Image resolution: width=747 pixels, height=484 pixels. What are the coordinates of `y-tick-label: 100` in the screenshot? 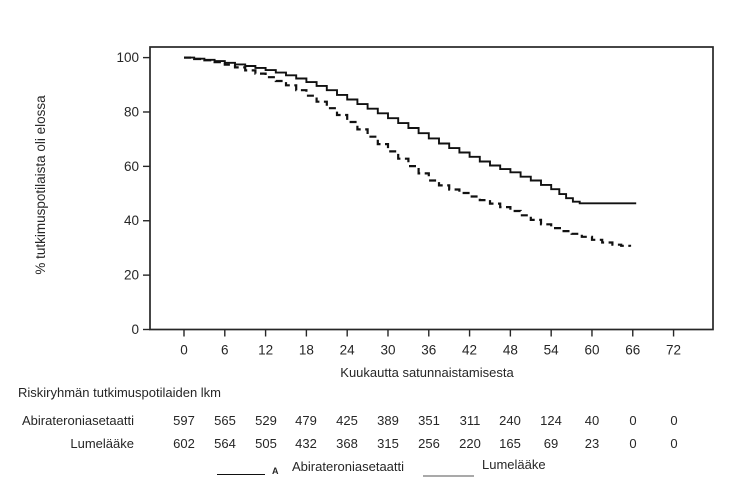 It's located at (127, 57).